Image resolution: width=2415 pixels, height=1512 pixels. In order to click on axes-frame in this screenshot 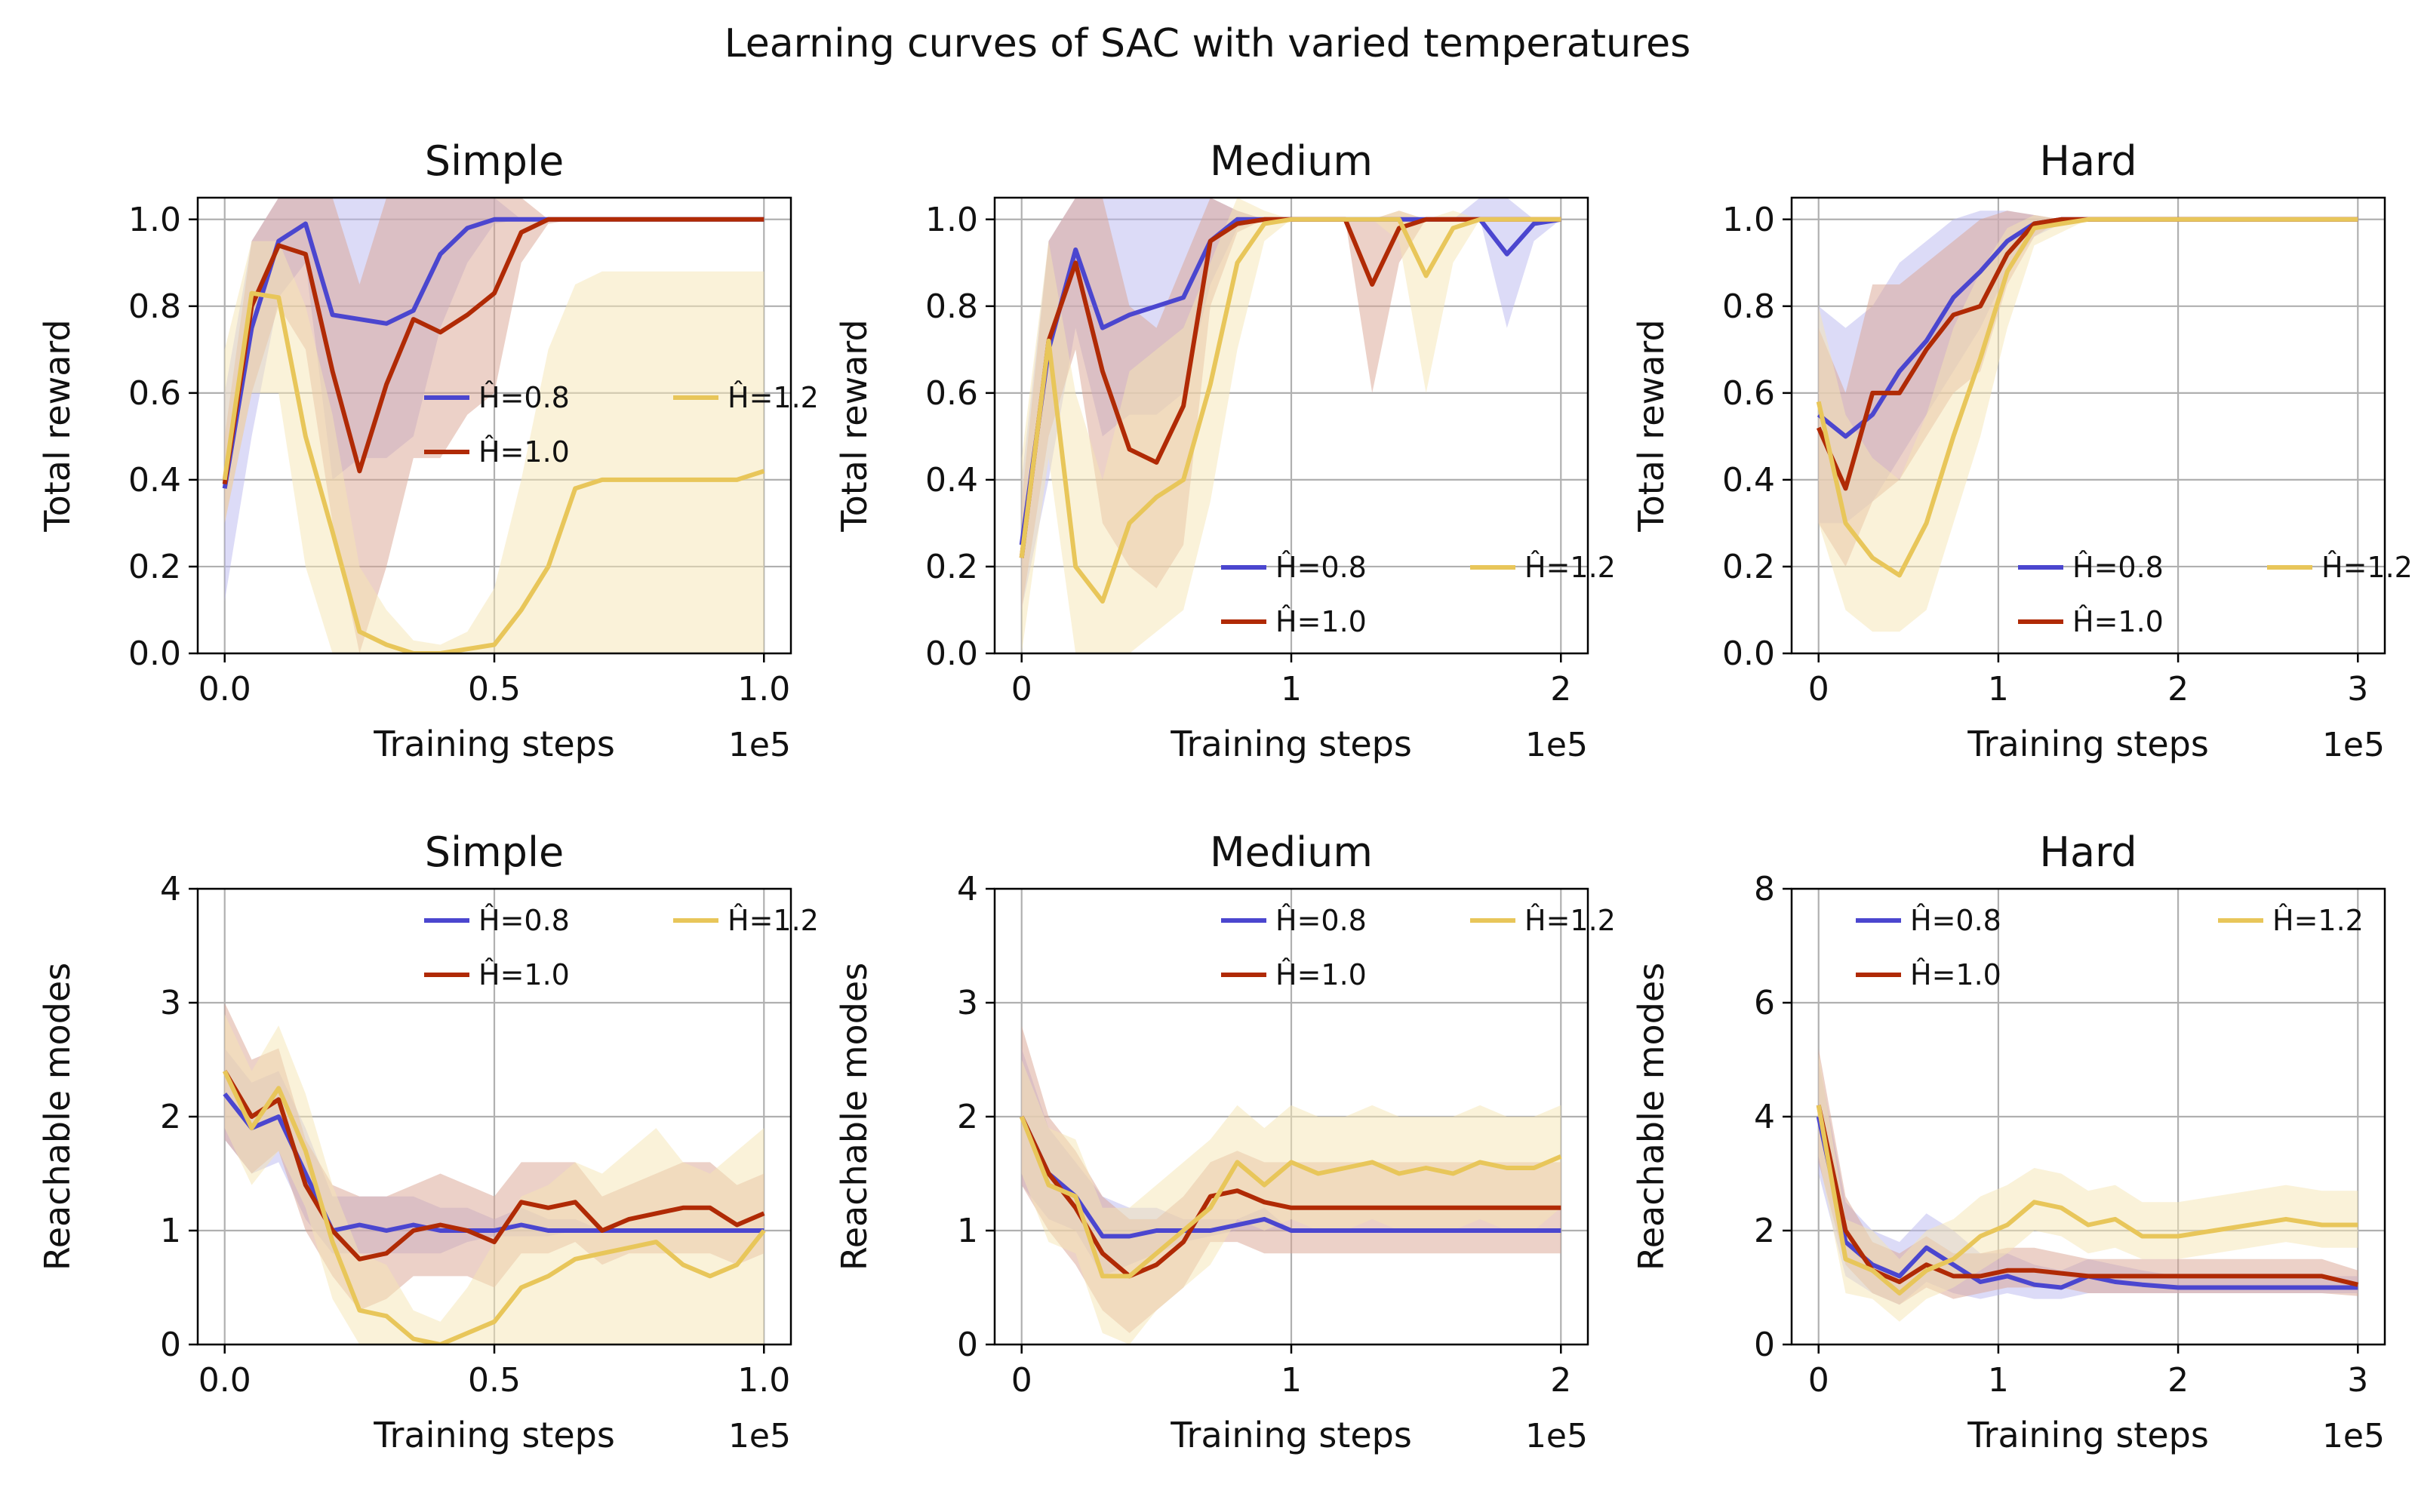, I will do `click(2088, 425)`.